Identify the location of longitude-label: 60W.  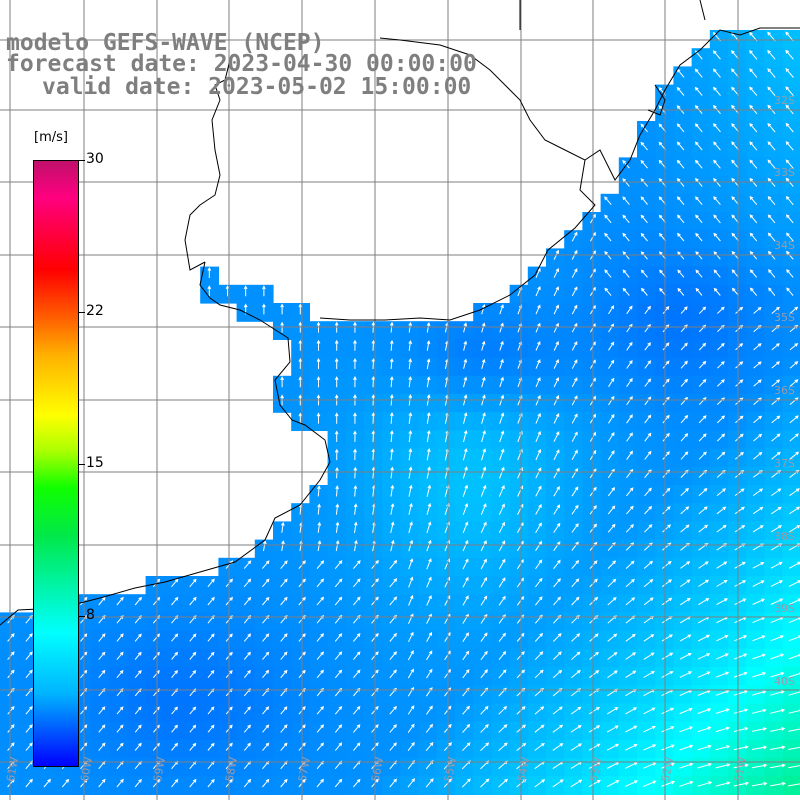
(86, 769).